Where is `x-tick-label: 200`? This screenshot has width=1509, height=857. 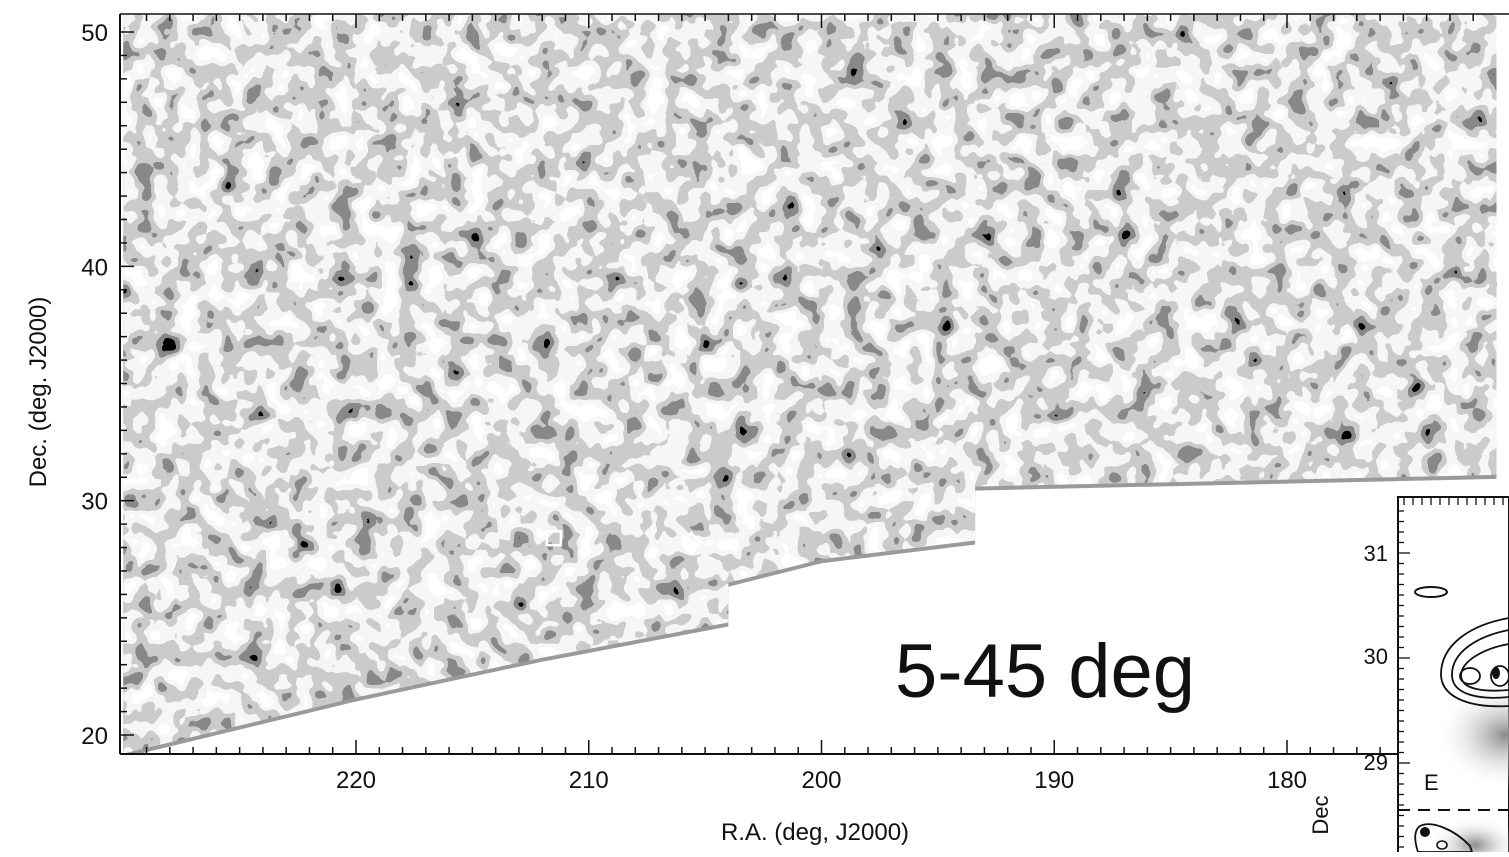
x-tick-label: 200 is located at coordinates (821, 780).